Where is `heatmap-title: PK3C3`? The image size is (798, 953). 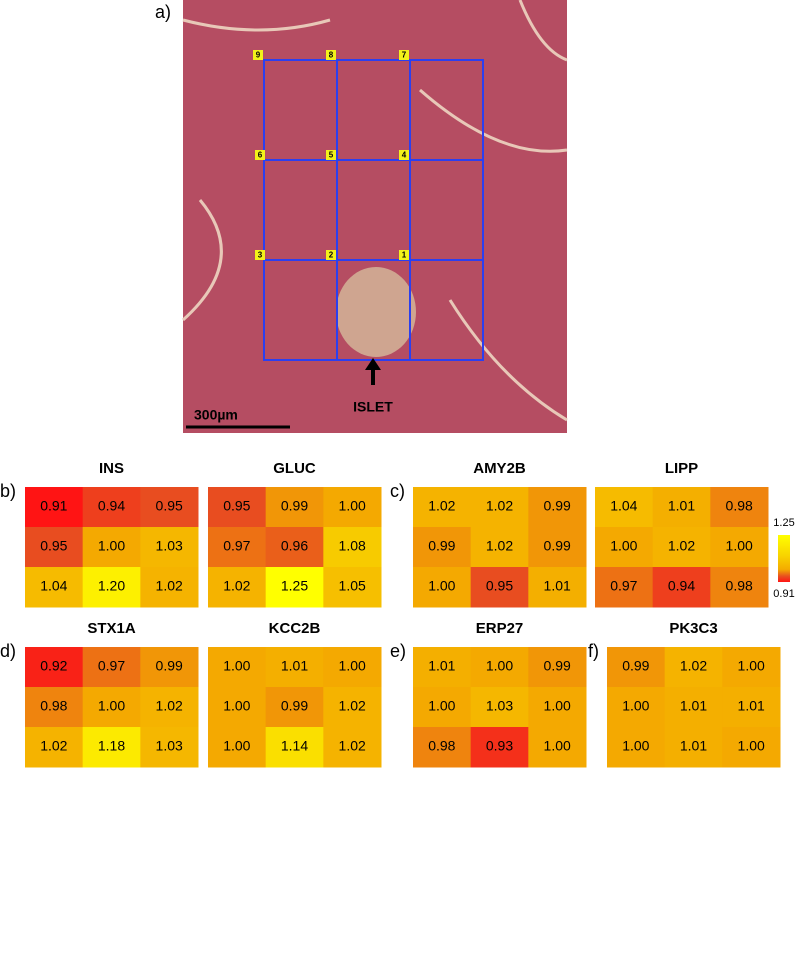
heatmap-title: PK3C3 is located at coordinates (693, 628).